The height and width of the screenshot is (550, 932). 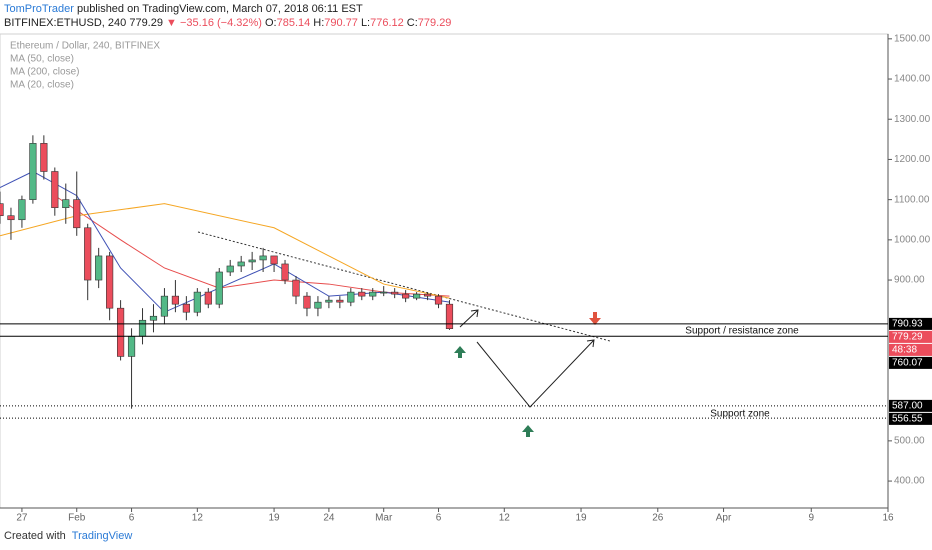 I want to click on price-label: 790.93, so click(x=907, y=324).